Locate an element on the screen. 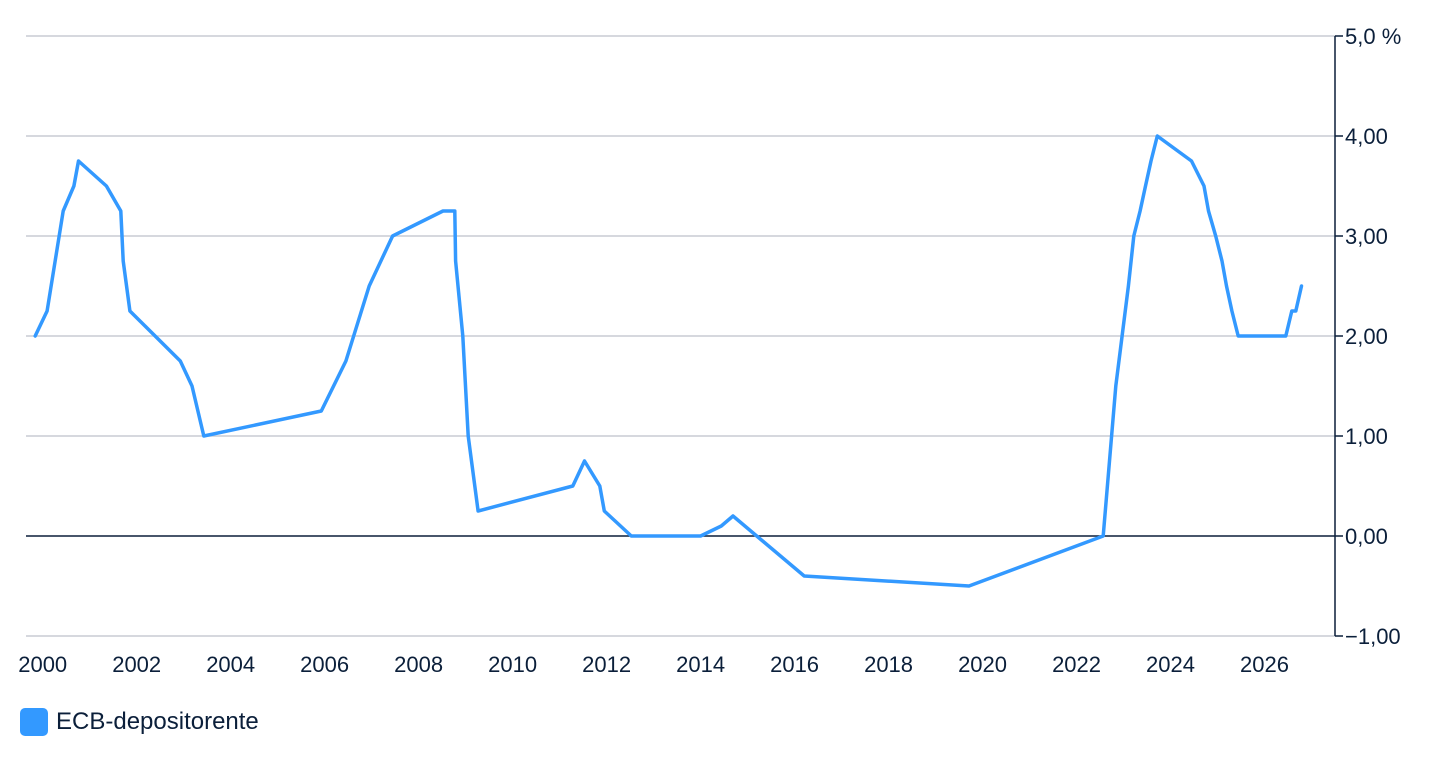 Image resolution: width=1440 pixels, height=764 pixels. y-tick-label: 3,00 is located at coordinates (1366, 236).